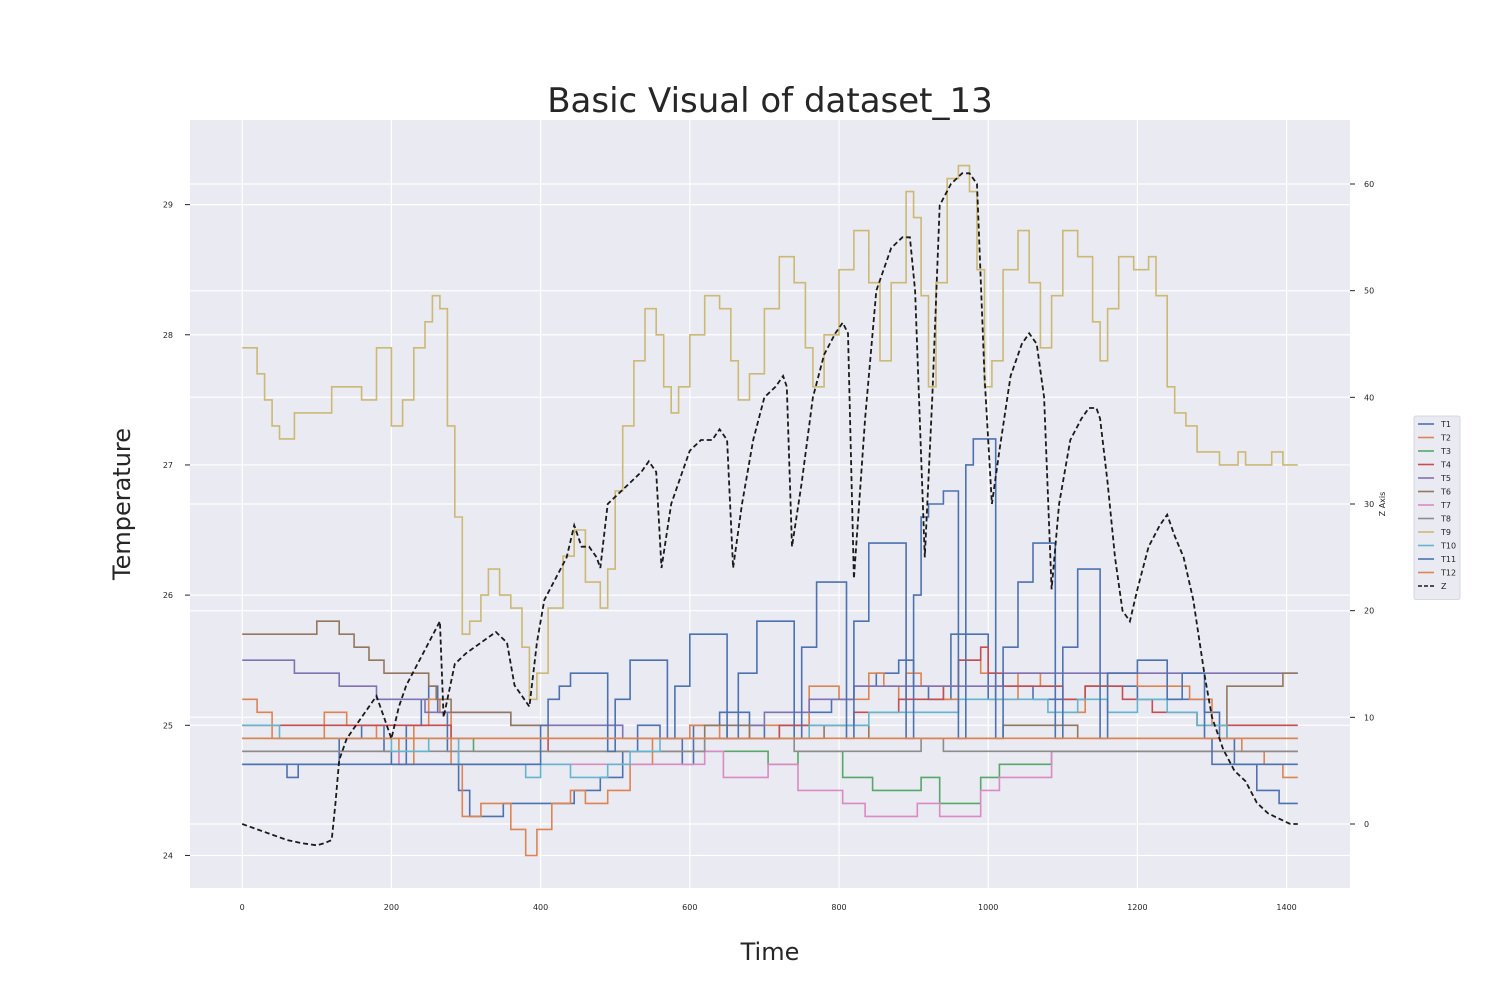  What do you see at coordinates (168, 205) in the screenshot?
I see `y-tick-label: 29` at bounding box center [168, 205].